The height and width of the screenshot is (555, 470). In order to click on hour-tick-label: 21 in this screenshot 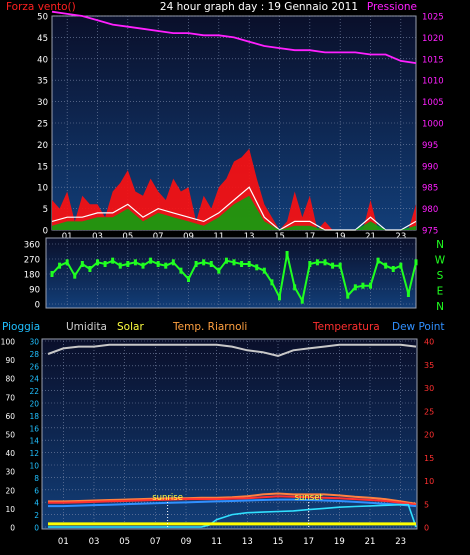, I will do `click(370, 542)`.